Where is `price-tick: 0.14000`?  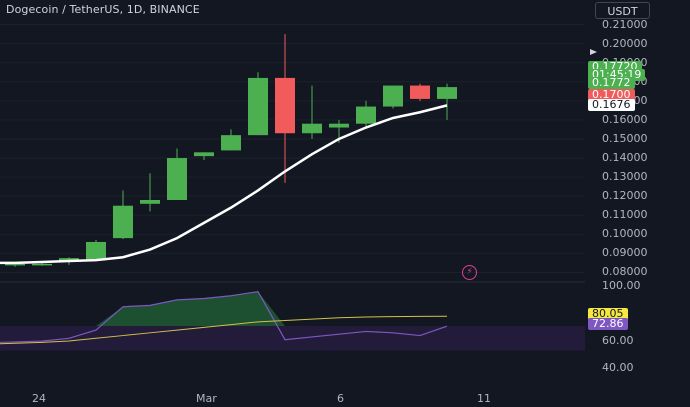
price-tick: 0.14000 is located at coordinates (625, 158).